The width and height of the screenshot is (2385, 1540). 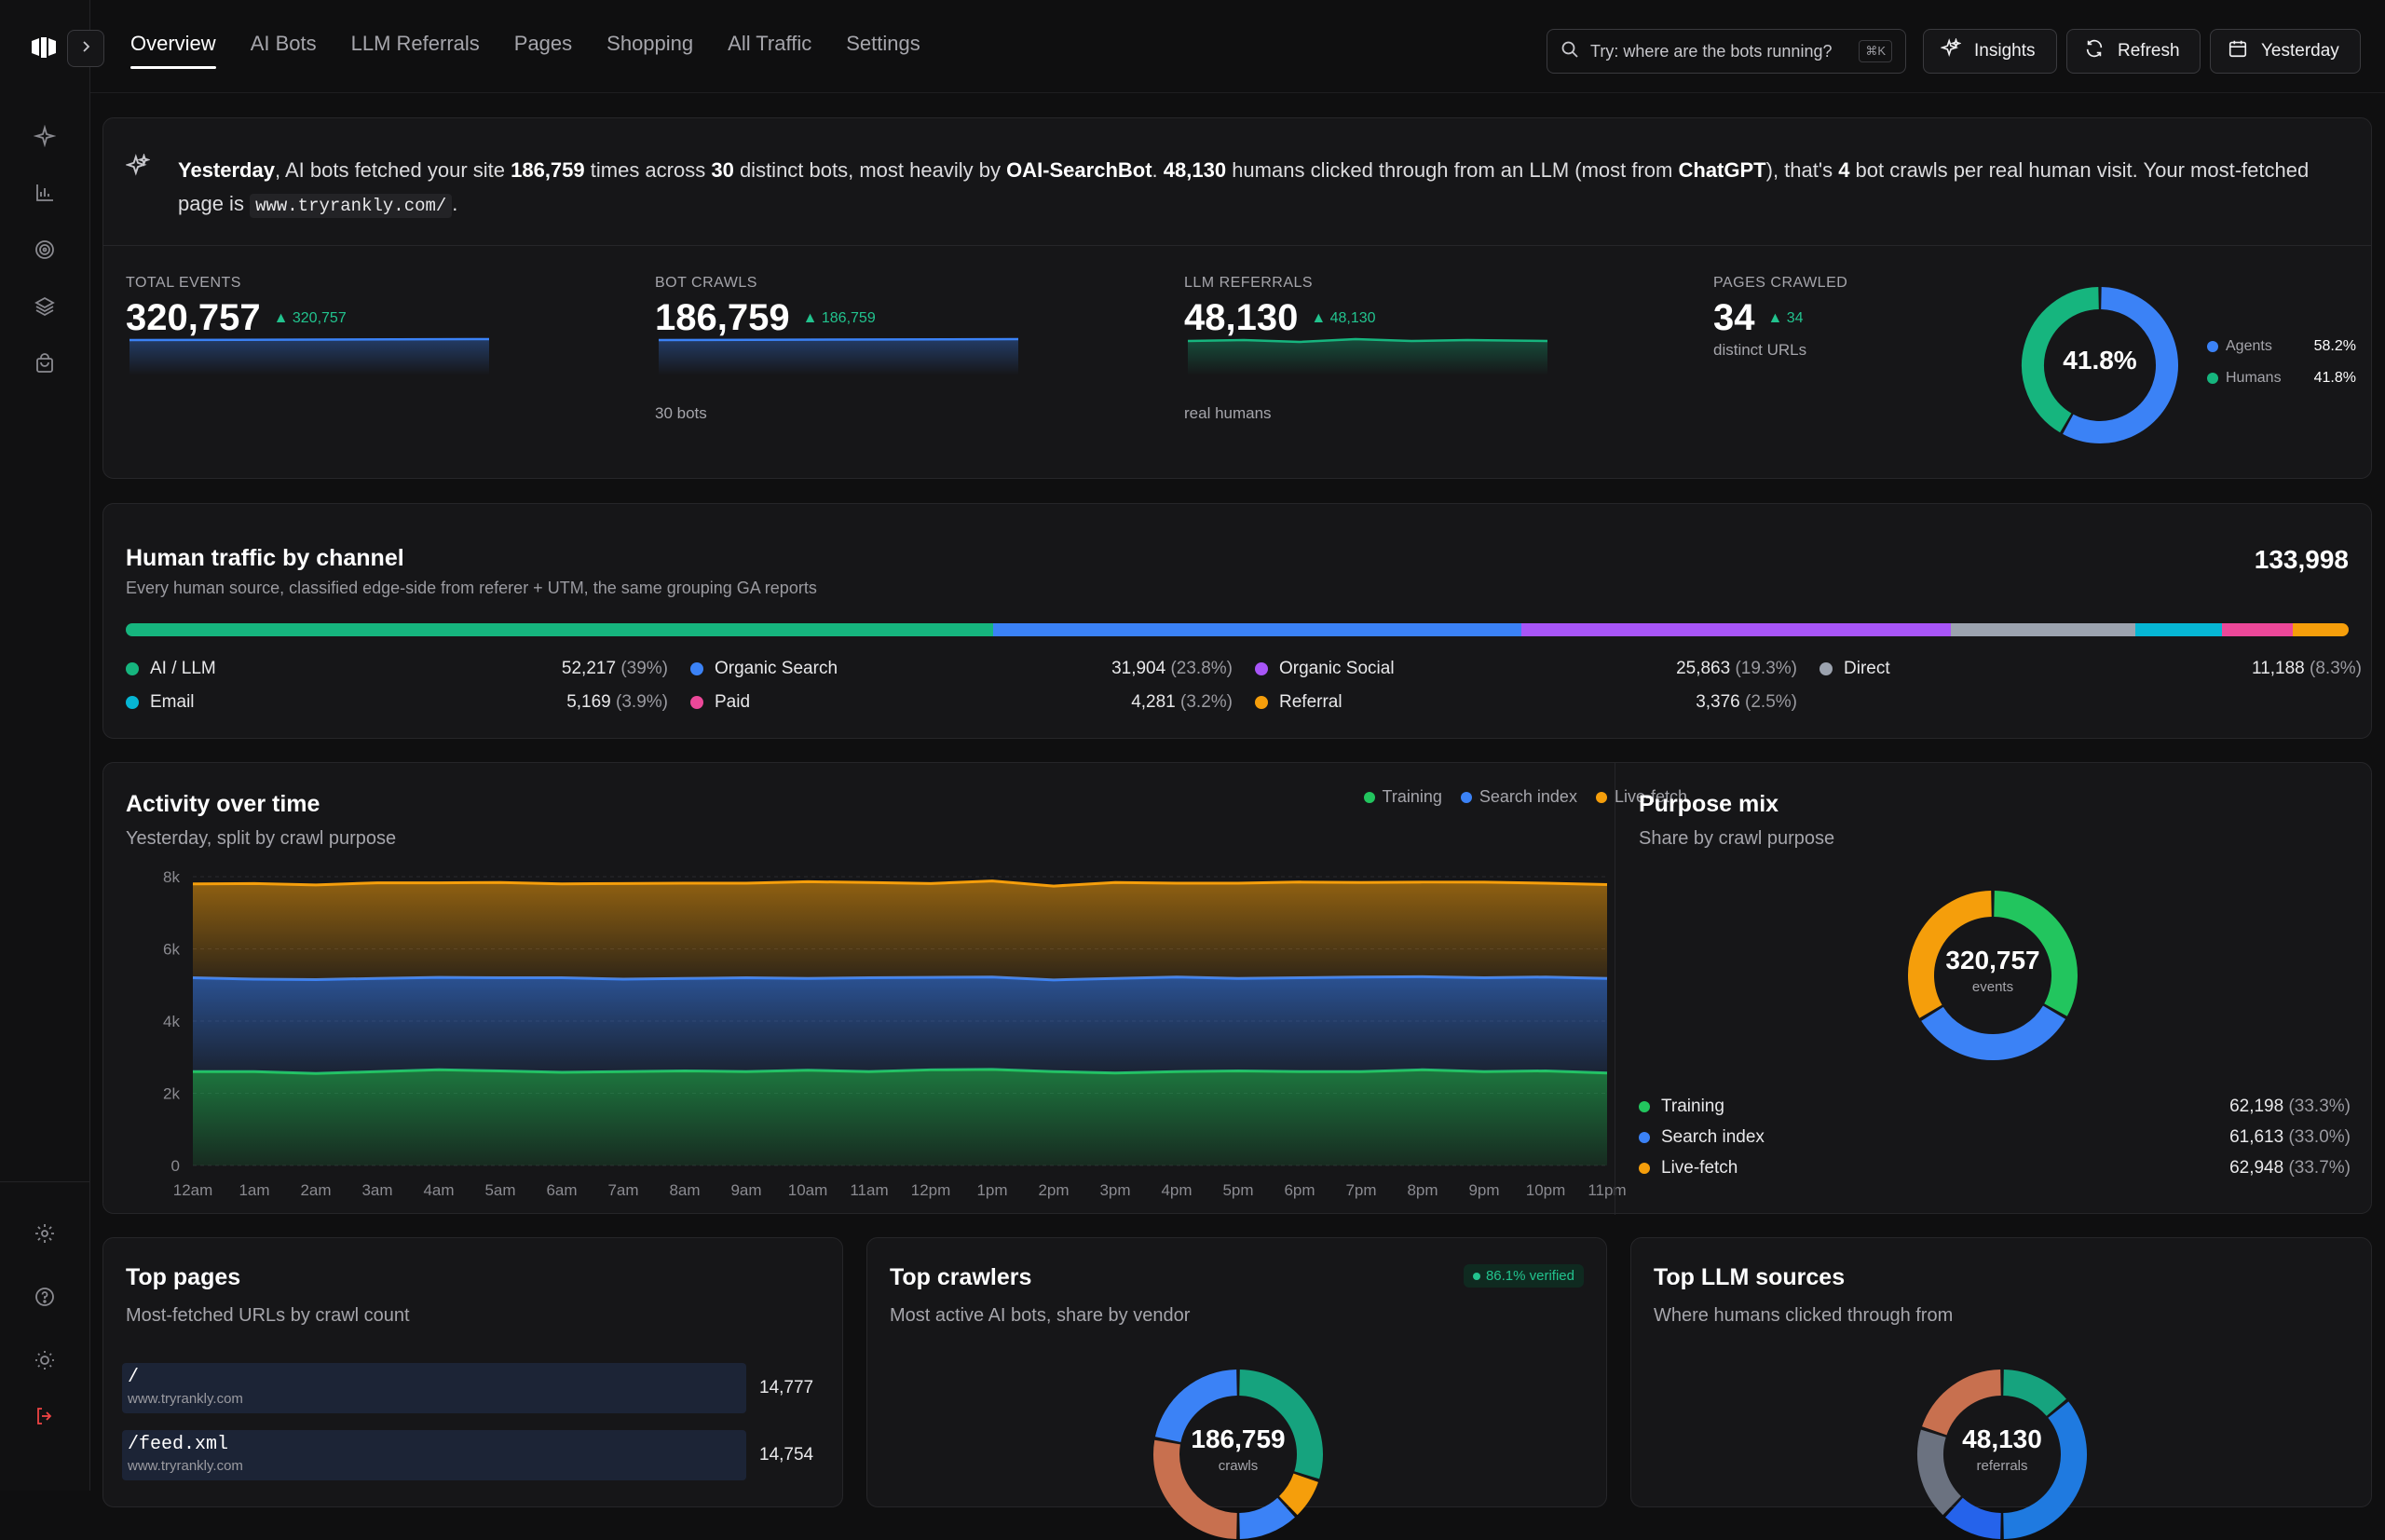 I want to click on area-series-live-fetch, so click(x=900, y=930).